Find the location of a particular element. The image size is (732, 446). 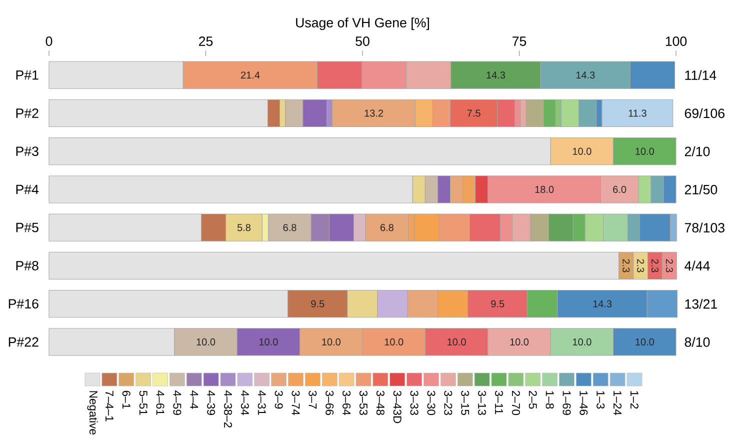

data-label: 18.0 is located at coordinates (544, 189).